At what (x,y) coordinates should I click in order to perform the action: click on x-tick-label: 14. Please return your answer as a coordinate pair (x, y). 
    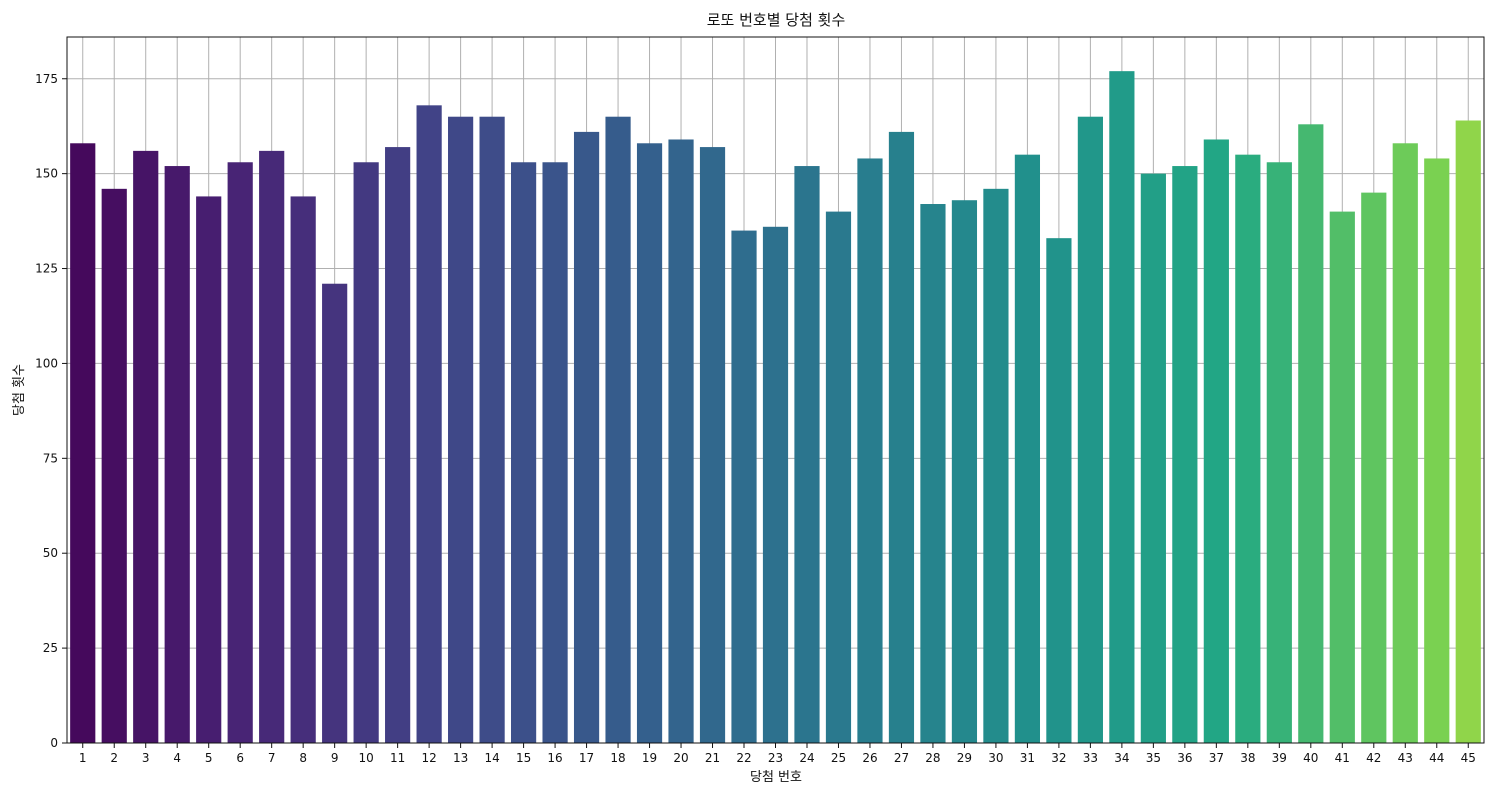
    Looking at the image, I should click on (491, 758).